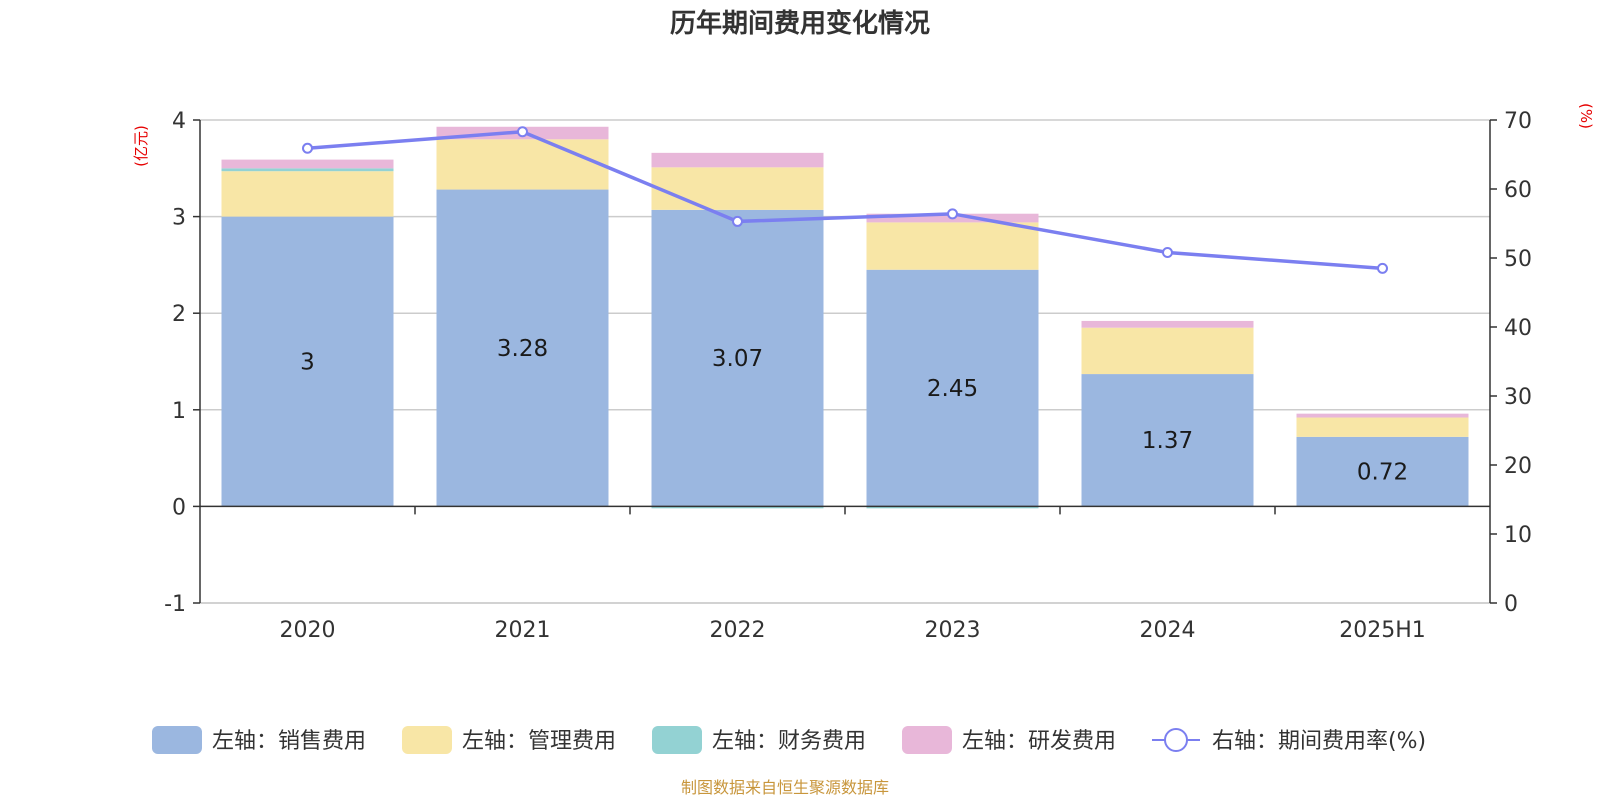  Describe the element at coordinates (1518, 466) in the screenshot. I see `right-tick-label: 20` at that location.